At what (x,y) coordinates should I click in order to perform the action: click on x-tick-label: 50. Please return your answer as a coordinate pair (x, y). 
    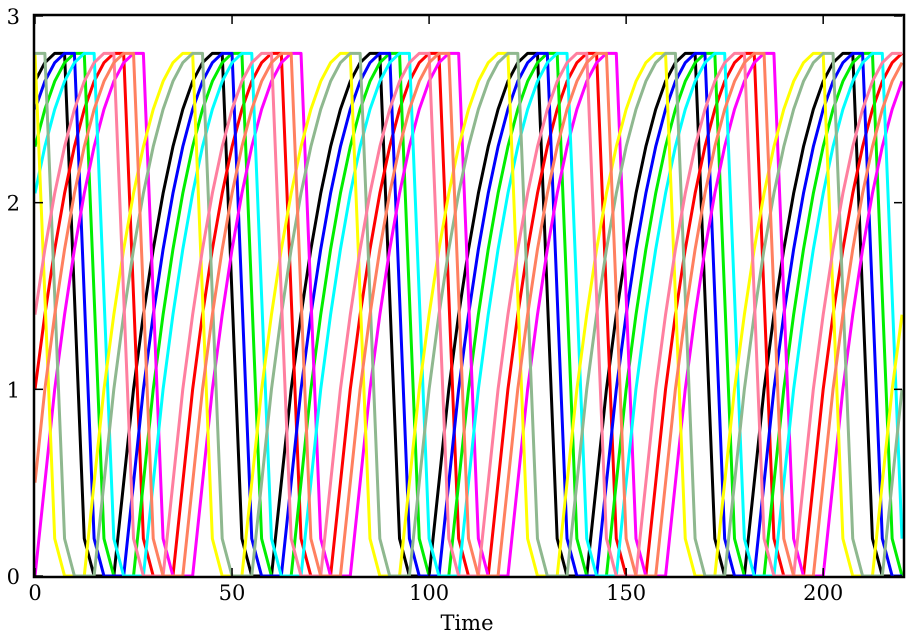
    Looking at the image, I should click on (232, 593).